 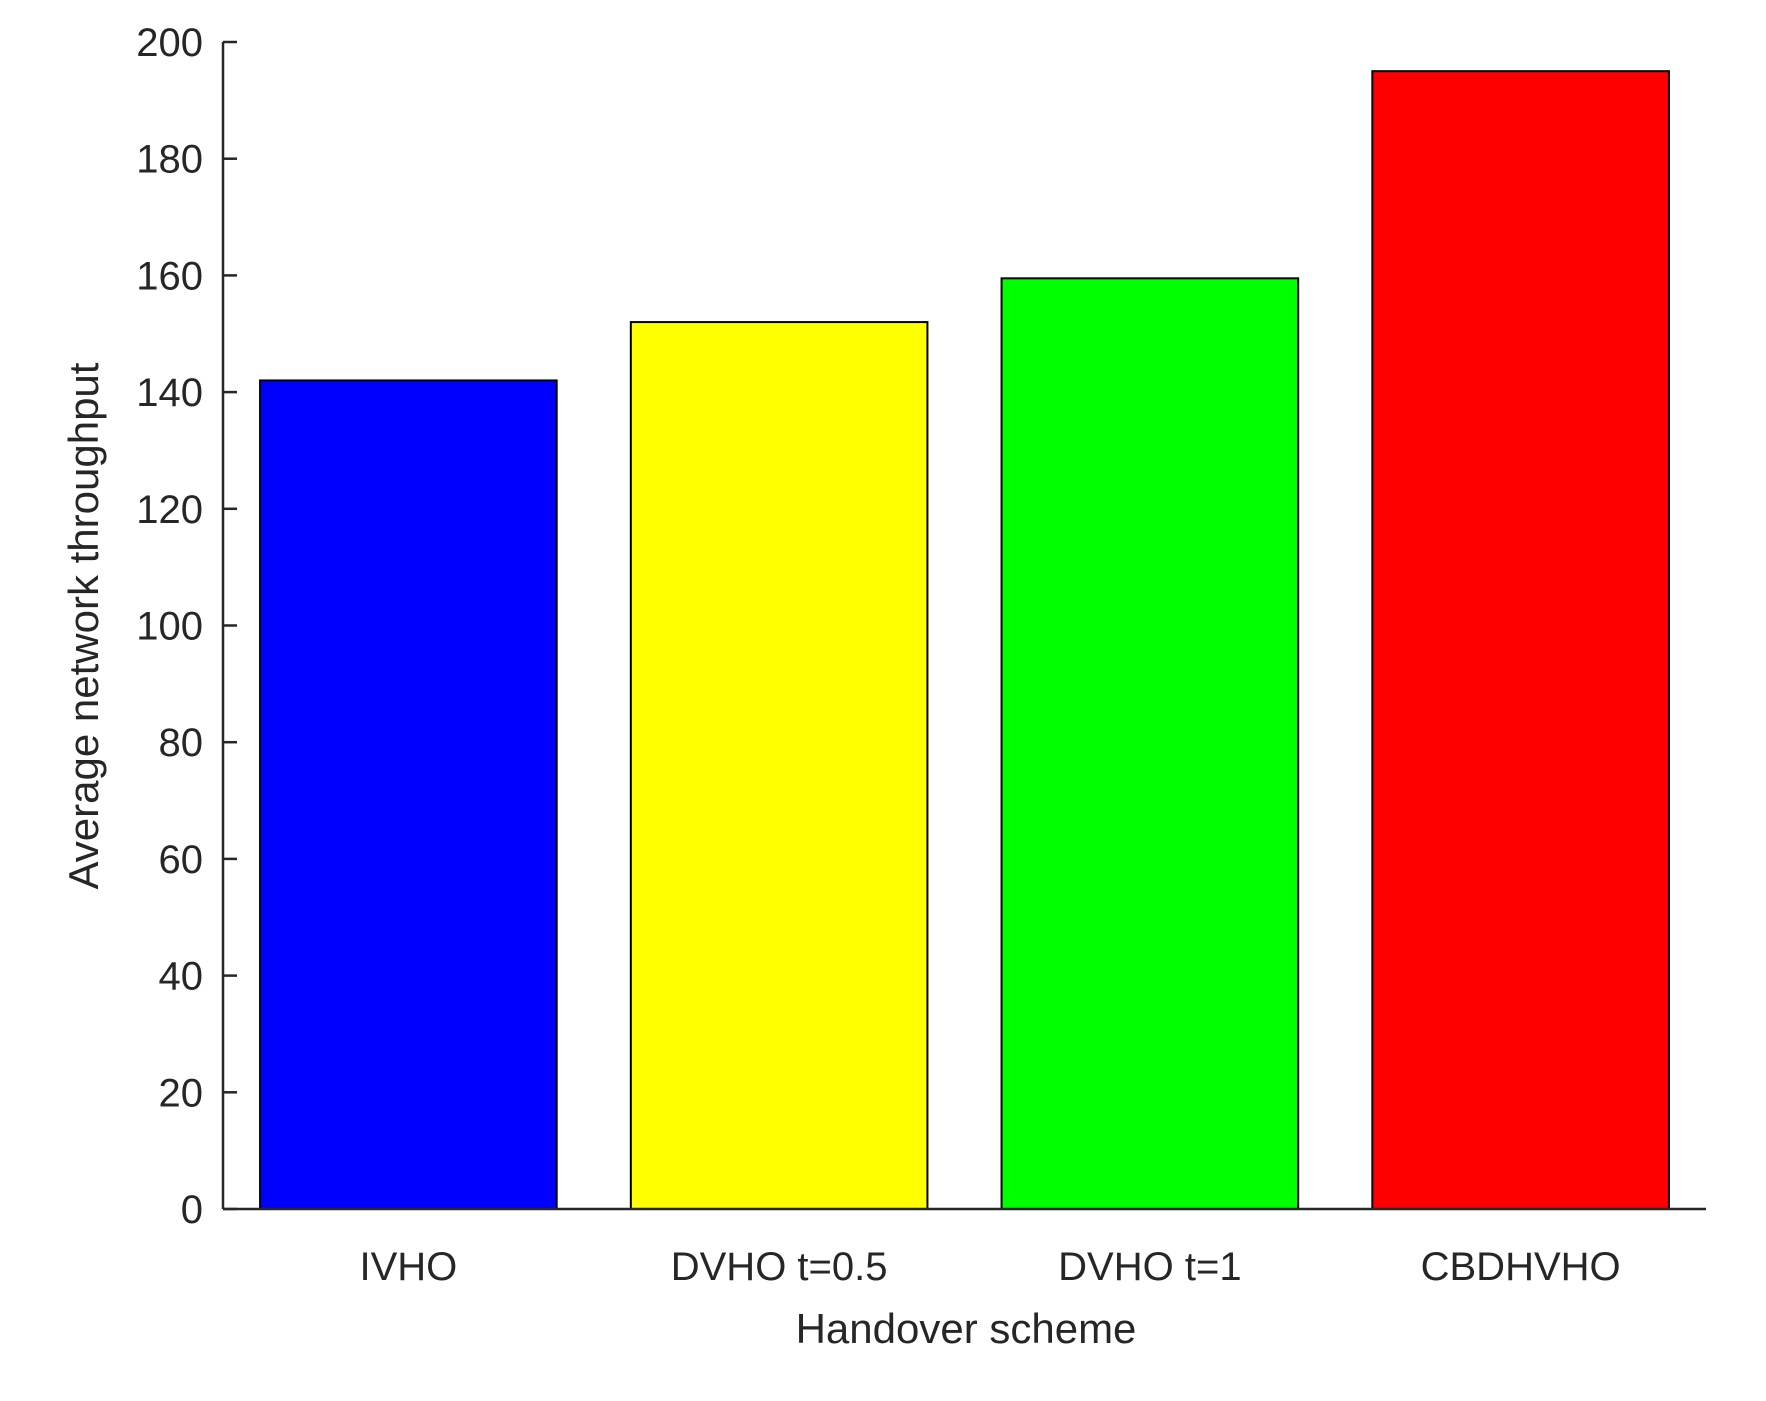 I want to click on y-tick-label: 200, so click(x=169, y=43).